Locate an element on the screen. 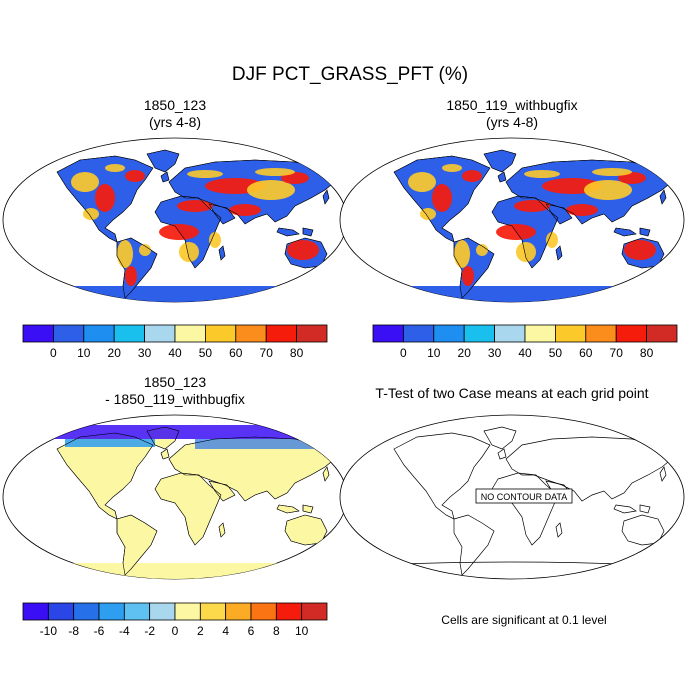  map-case-b is located at coordinates (512, 220).